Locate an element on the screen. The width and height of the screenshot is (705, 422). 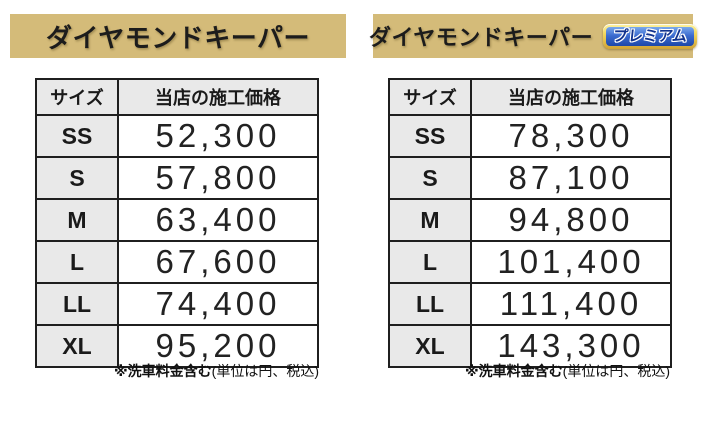
price-cell: 111,400 is located at coordinates (571, 304).